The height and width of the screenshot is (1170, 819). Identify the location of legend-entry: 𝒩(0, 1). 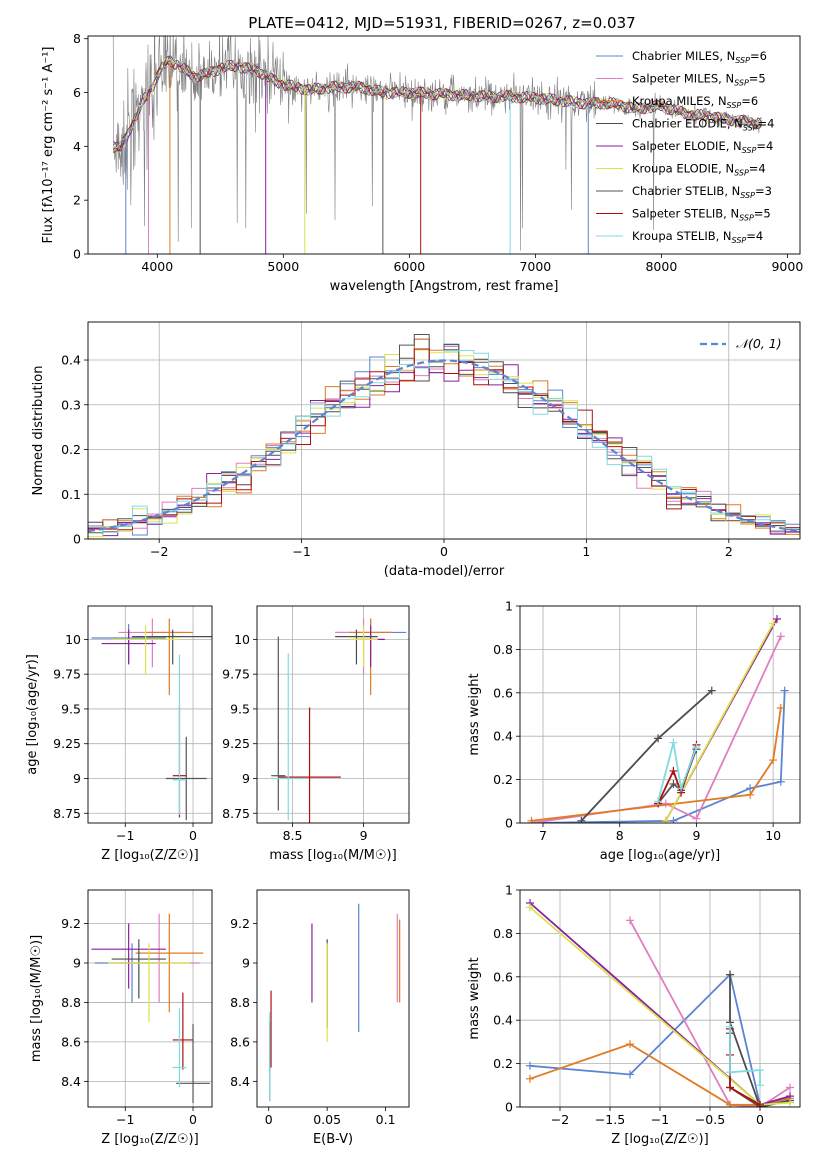
(759, 343).